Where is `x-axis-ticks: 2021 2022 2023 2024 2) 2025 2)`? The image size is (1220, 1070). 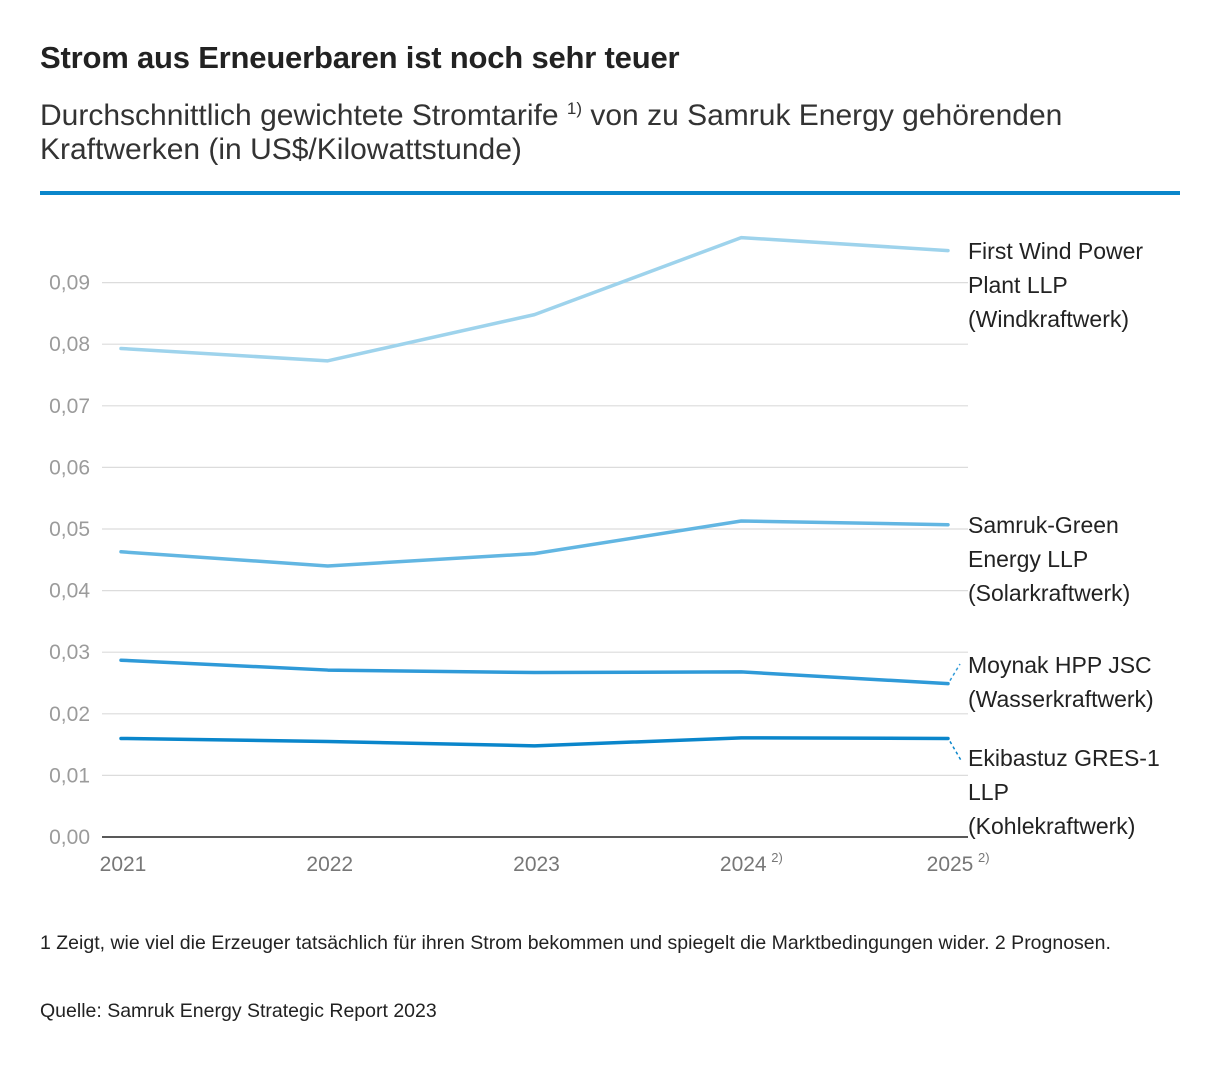
x-axis-ticks: 2021 2022 2023 2024 2) 2025 2) is located at coordinates (545, 863).